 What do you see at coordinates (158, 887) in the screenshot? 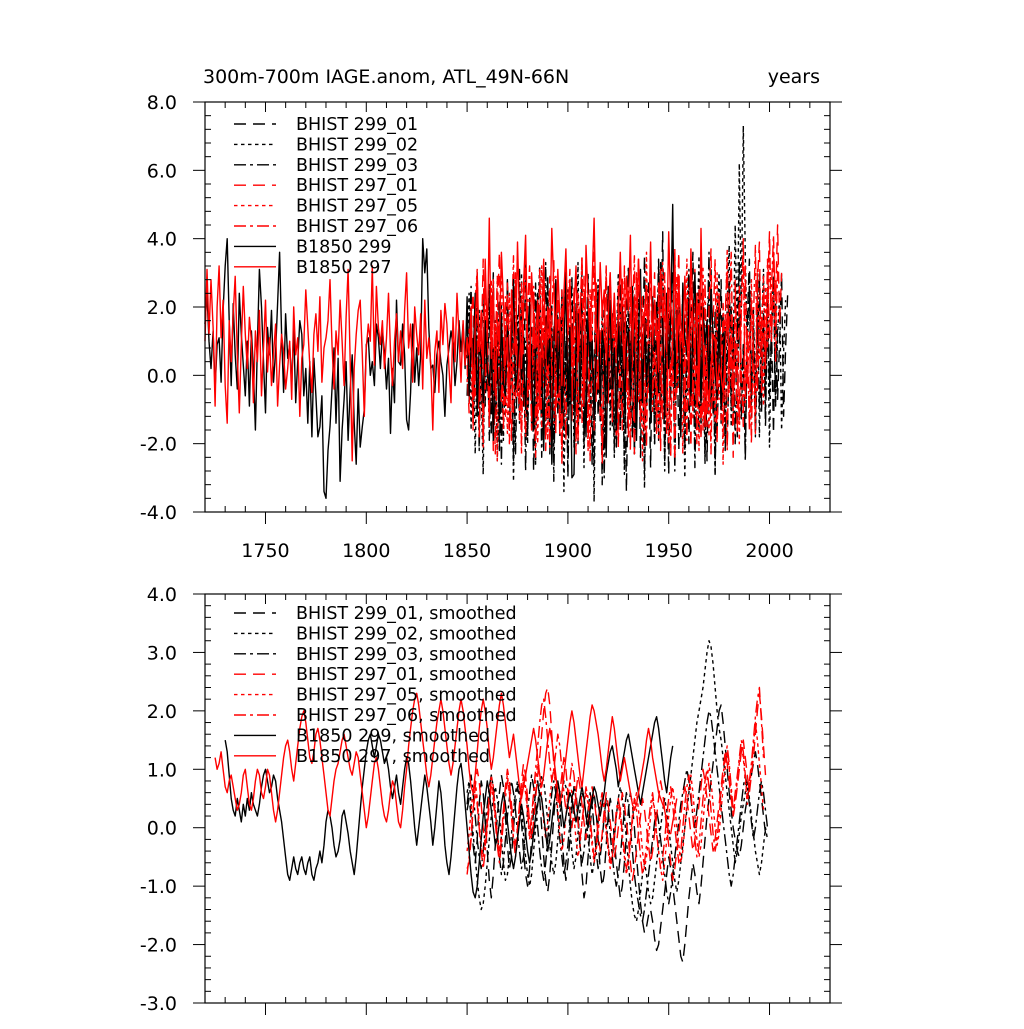
I see `y-tick-label: -1.0` at bounding box center [158, 887].